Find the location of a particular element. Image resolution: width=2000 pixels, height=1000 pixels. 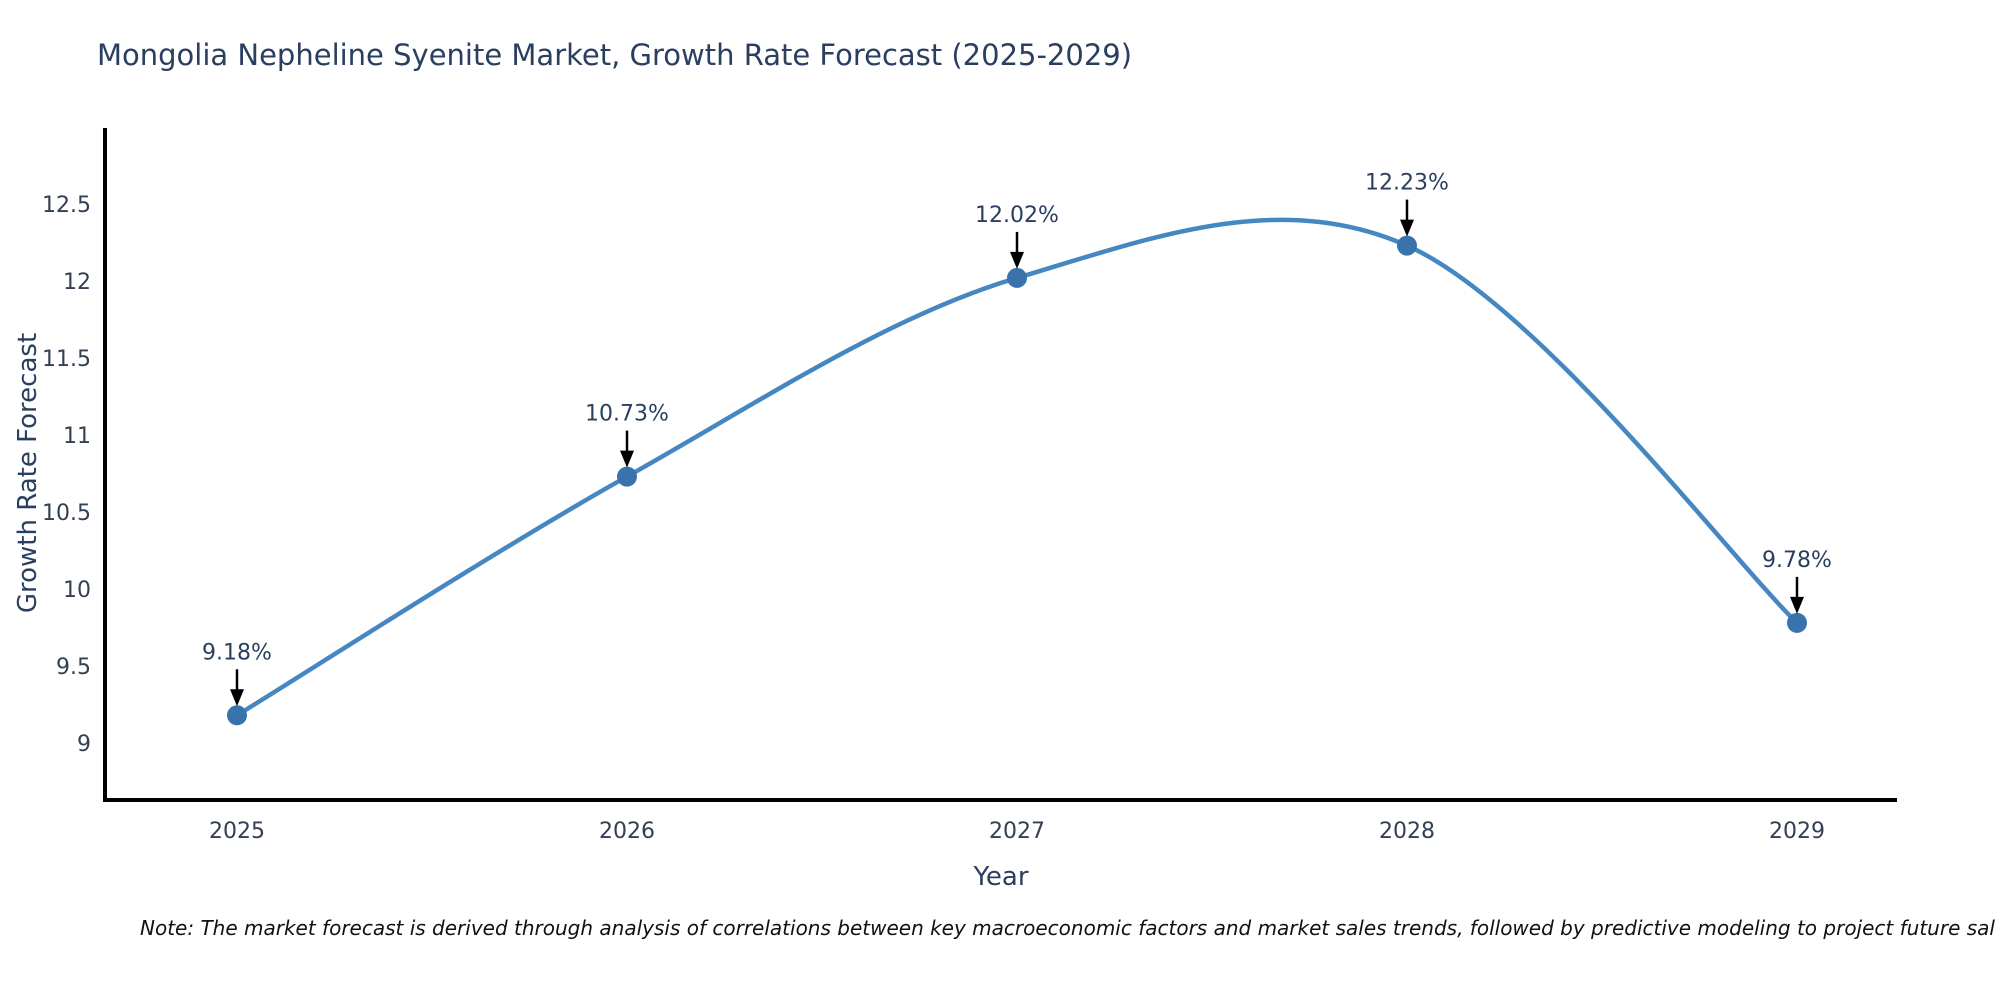

y-axis-title: Growth Rate Forecast is located at coordinates (28, 473).